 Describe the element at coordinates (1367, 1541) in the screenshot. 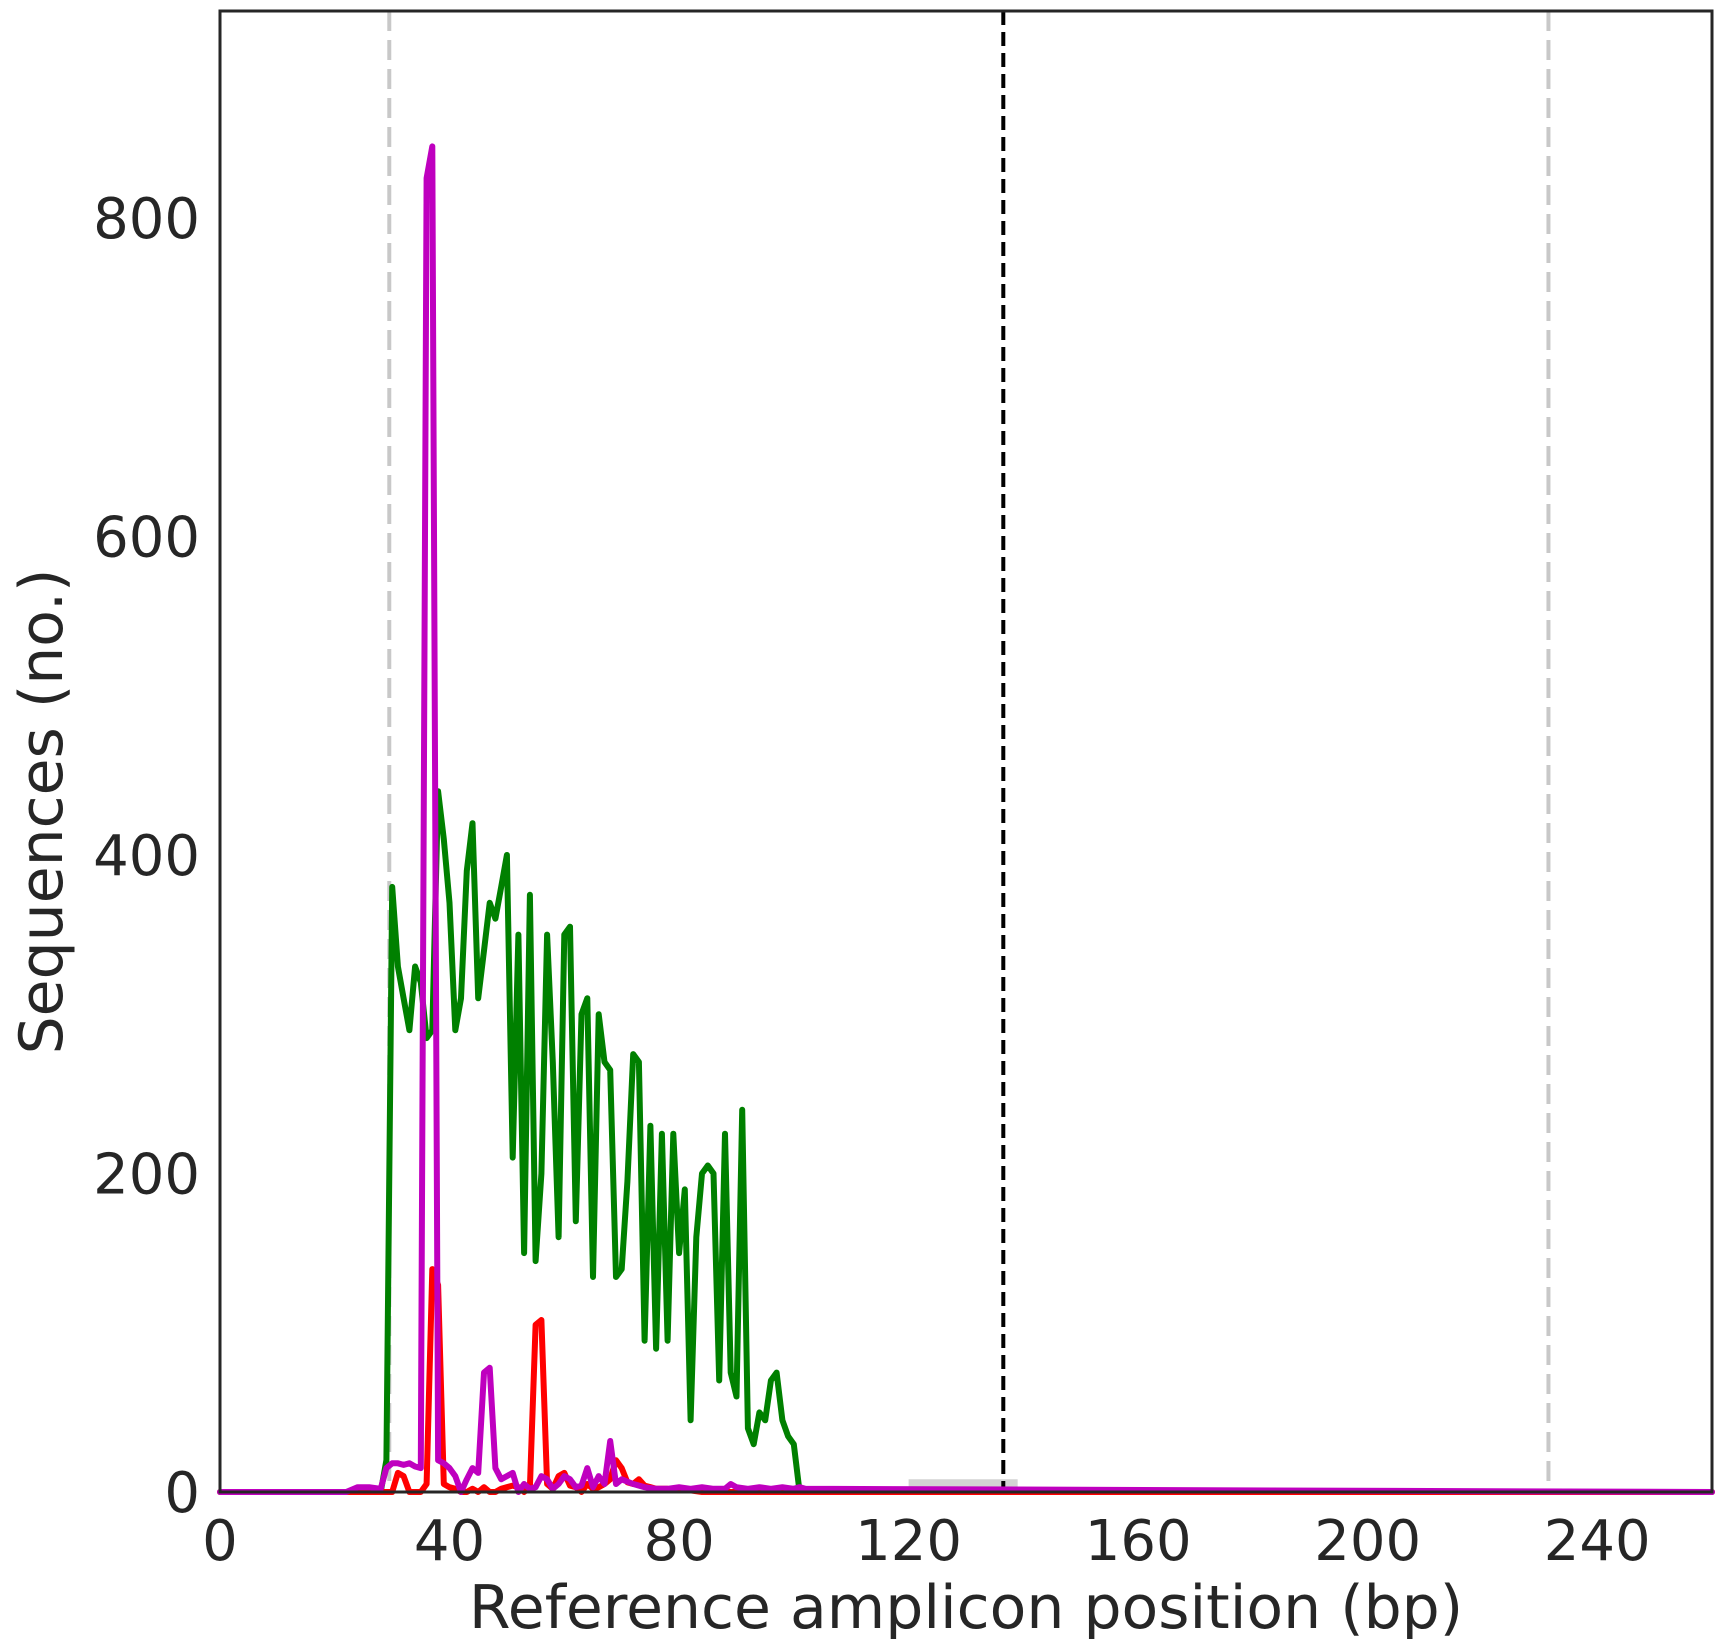

I see `x-tick-label: 200` at that location.